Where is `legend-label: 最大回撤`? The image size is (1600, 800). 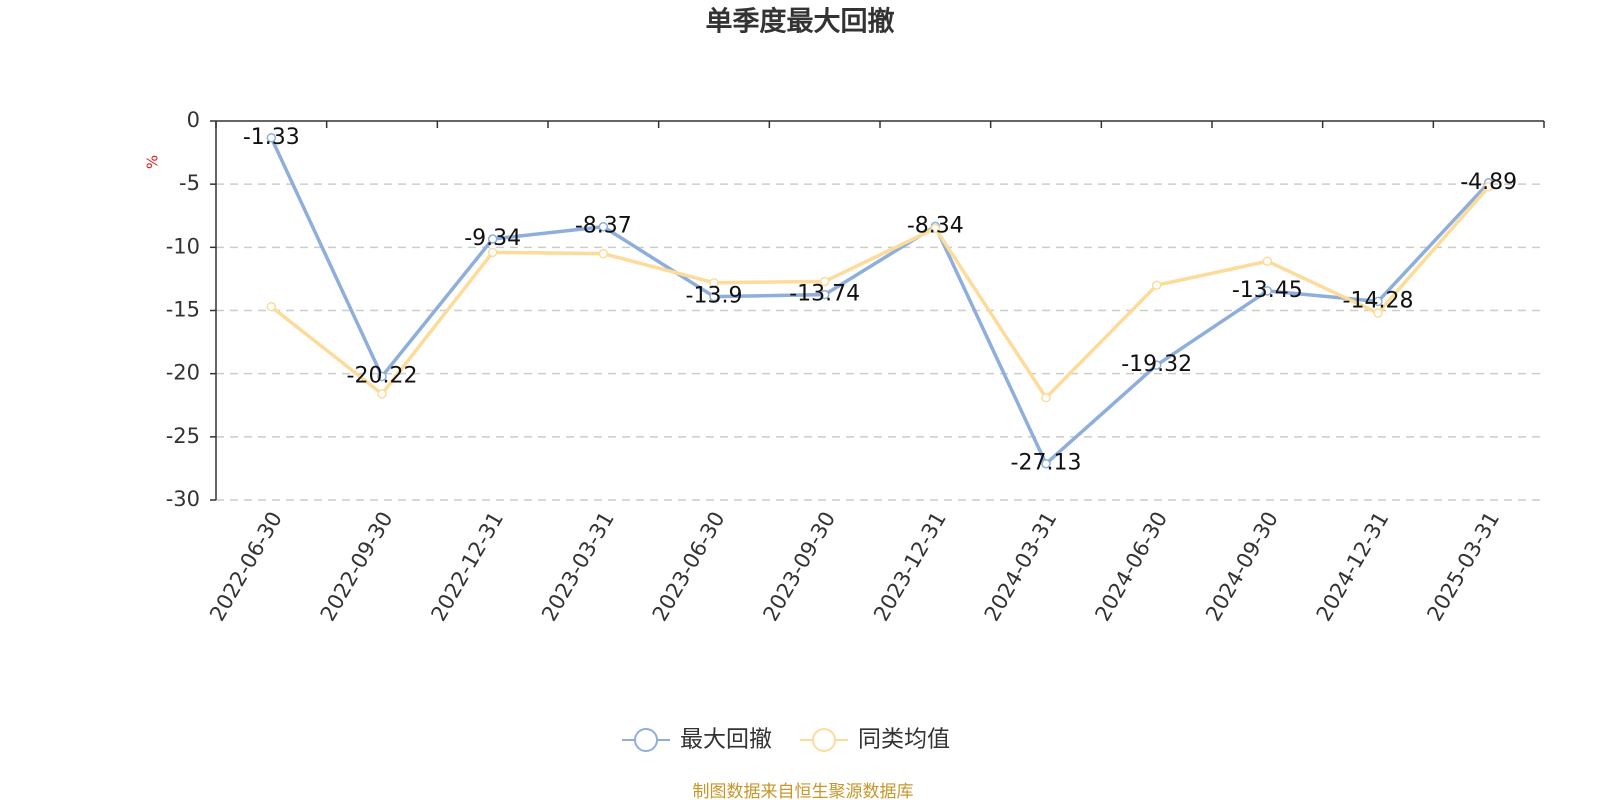 legend-label: 最大回撤 is located at coordinates (726, 740).